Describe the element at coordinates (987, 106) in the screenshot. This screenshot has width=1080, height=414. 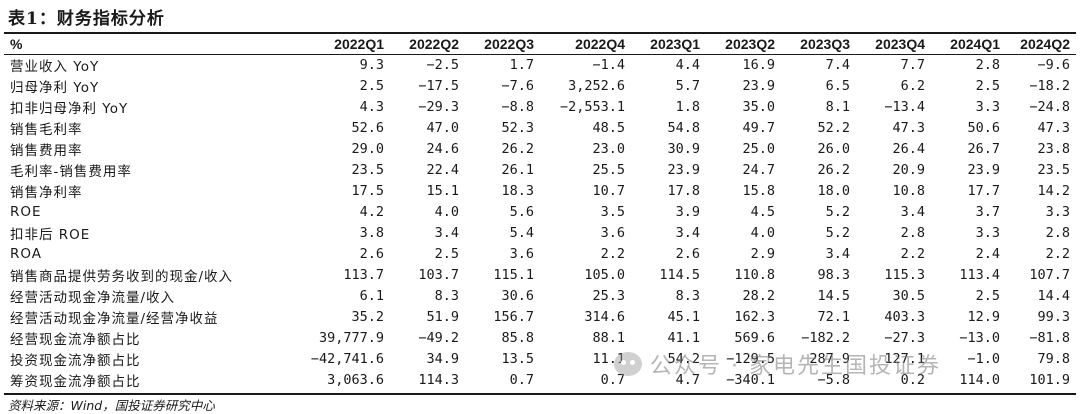
I see `table-cell: 3.3` at that location.